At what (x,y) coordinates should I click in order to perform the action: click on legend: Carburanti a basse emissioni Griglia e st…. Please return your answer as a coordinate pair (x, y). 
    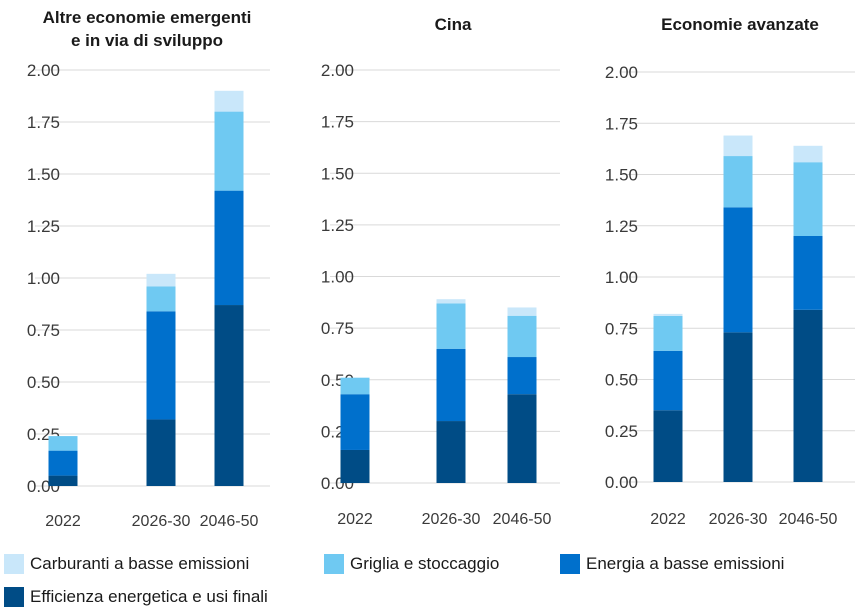
    Looking at the image, I should click on (394, 580).